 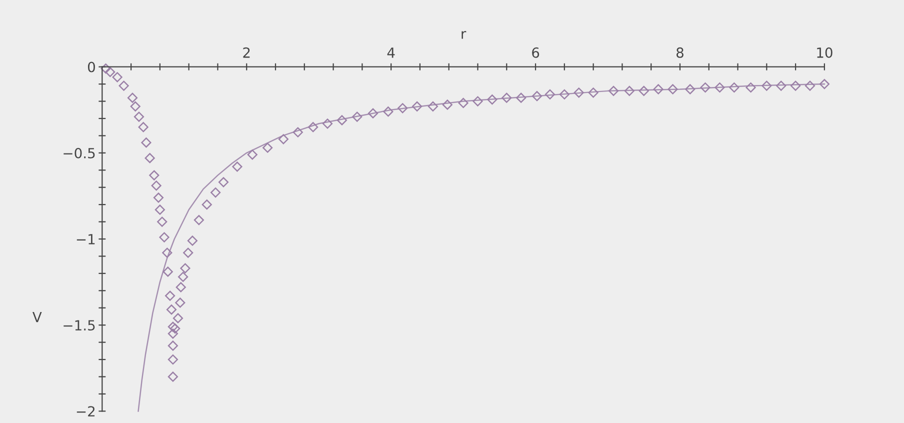 I want to click on y-tick-label: −0.5, so click(x=79, y=153).